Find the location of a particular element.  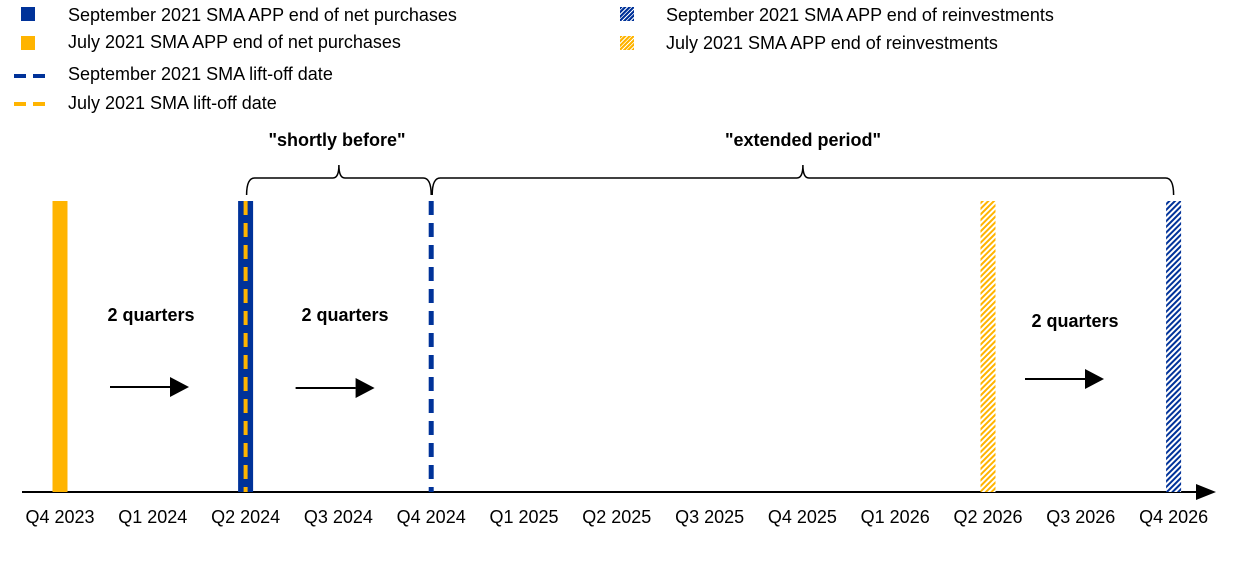

x-tick-label: Q1 2025 is located at coordinates (524, 517).